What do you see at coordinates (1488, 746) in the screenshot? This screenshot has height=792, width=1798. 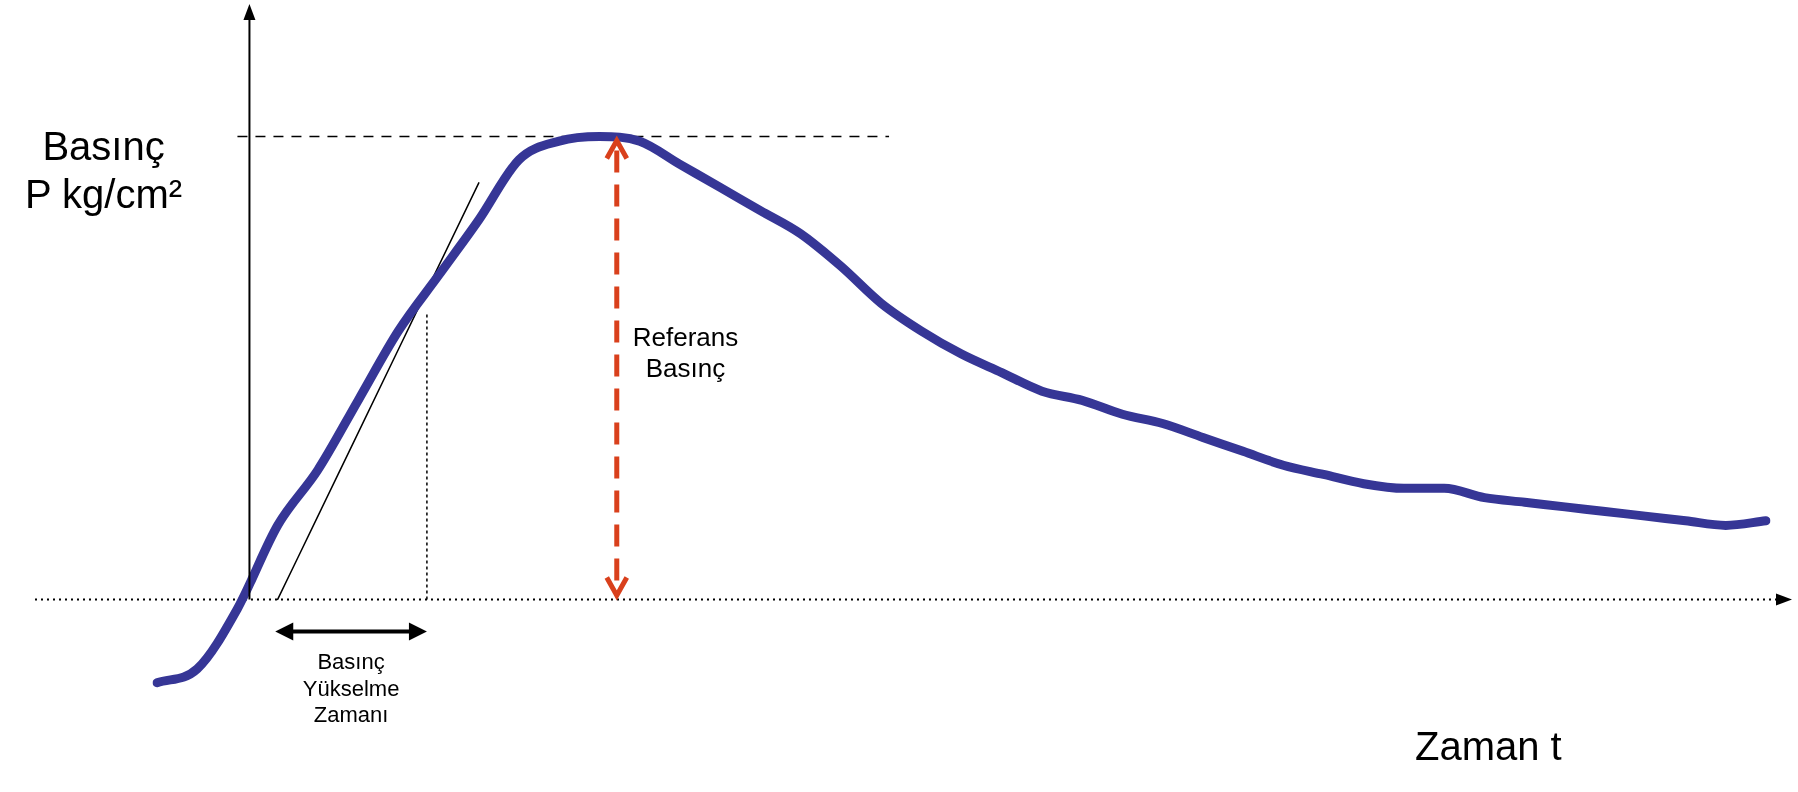 I see `x-axis-title: Zaman t` at bounding box center [1488, 746].